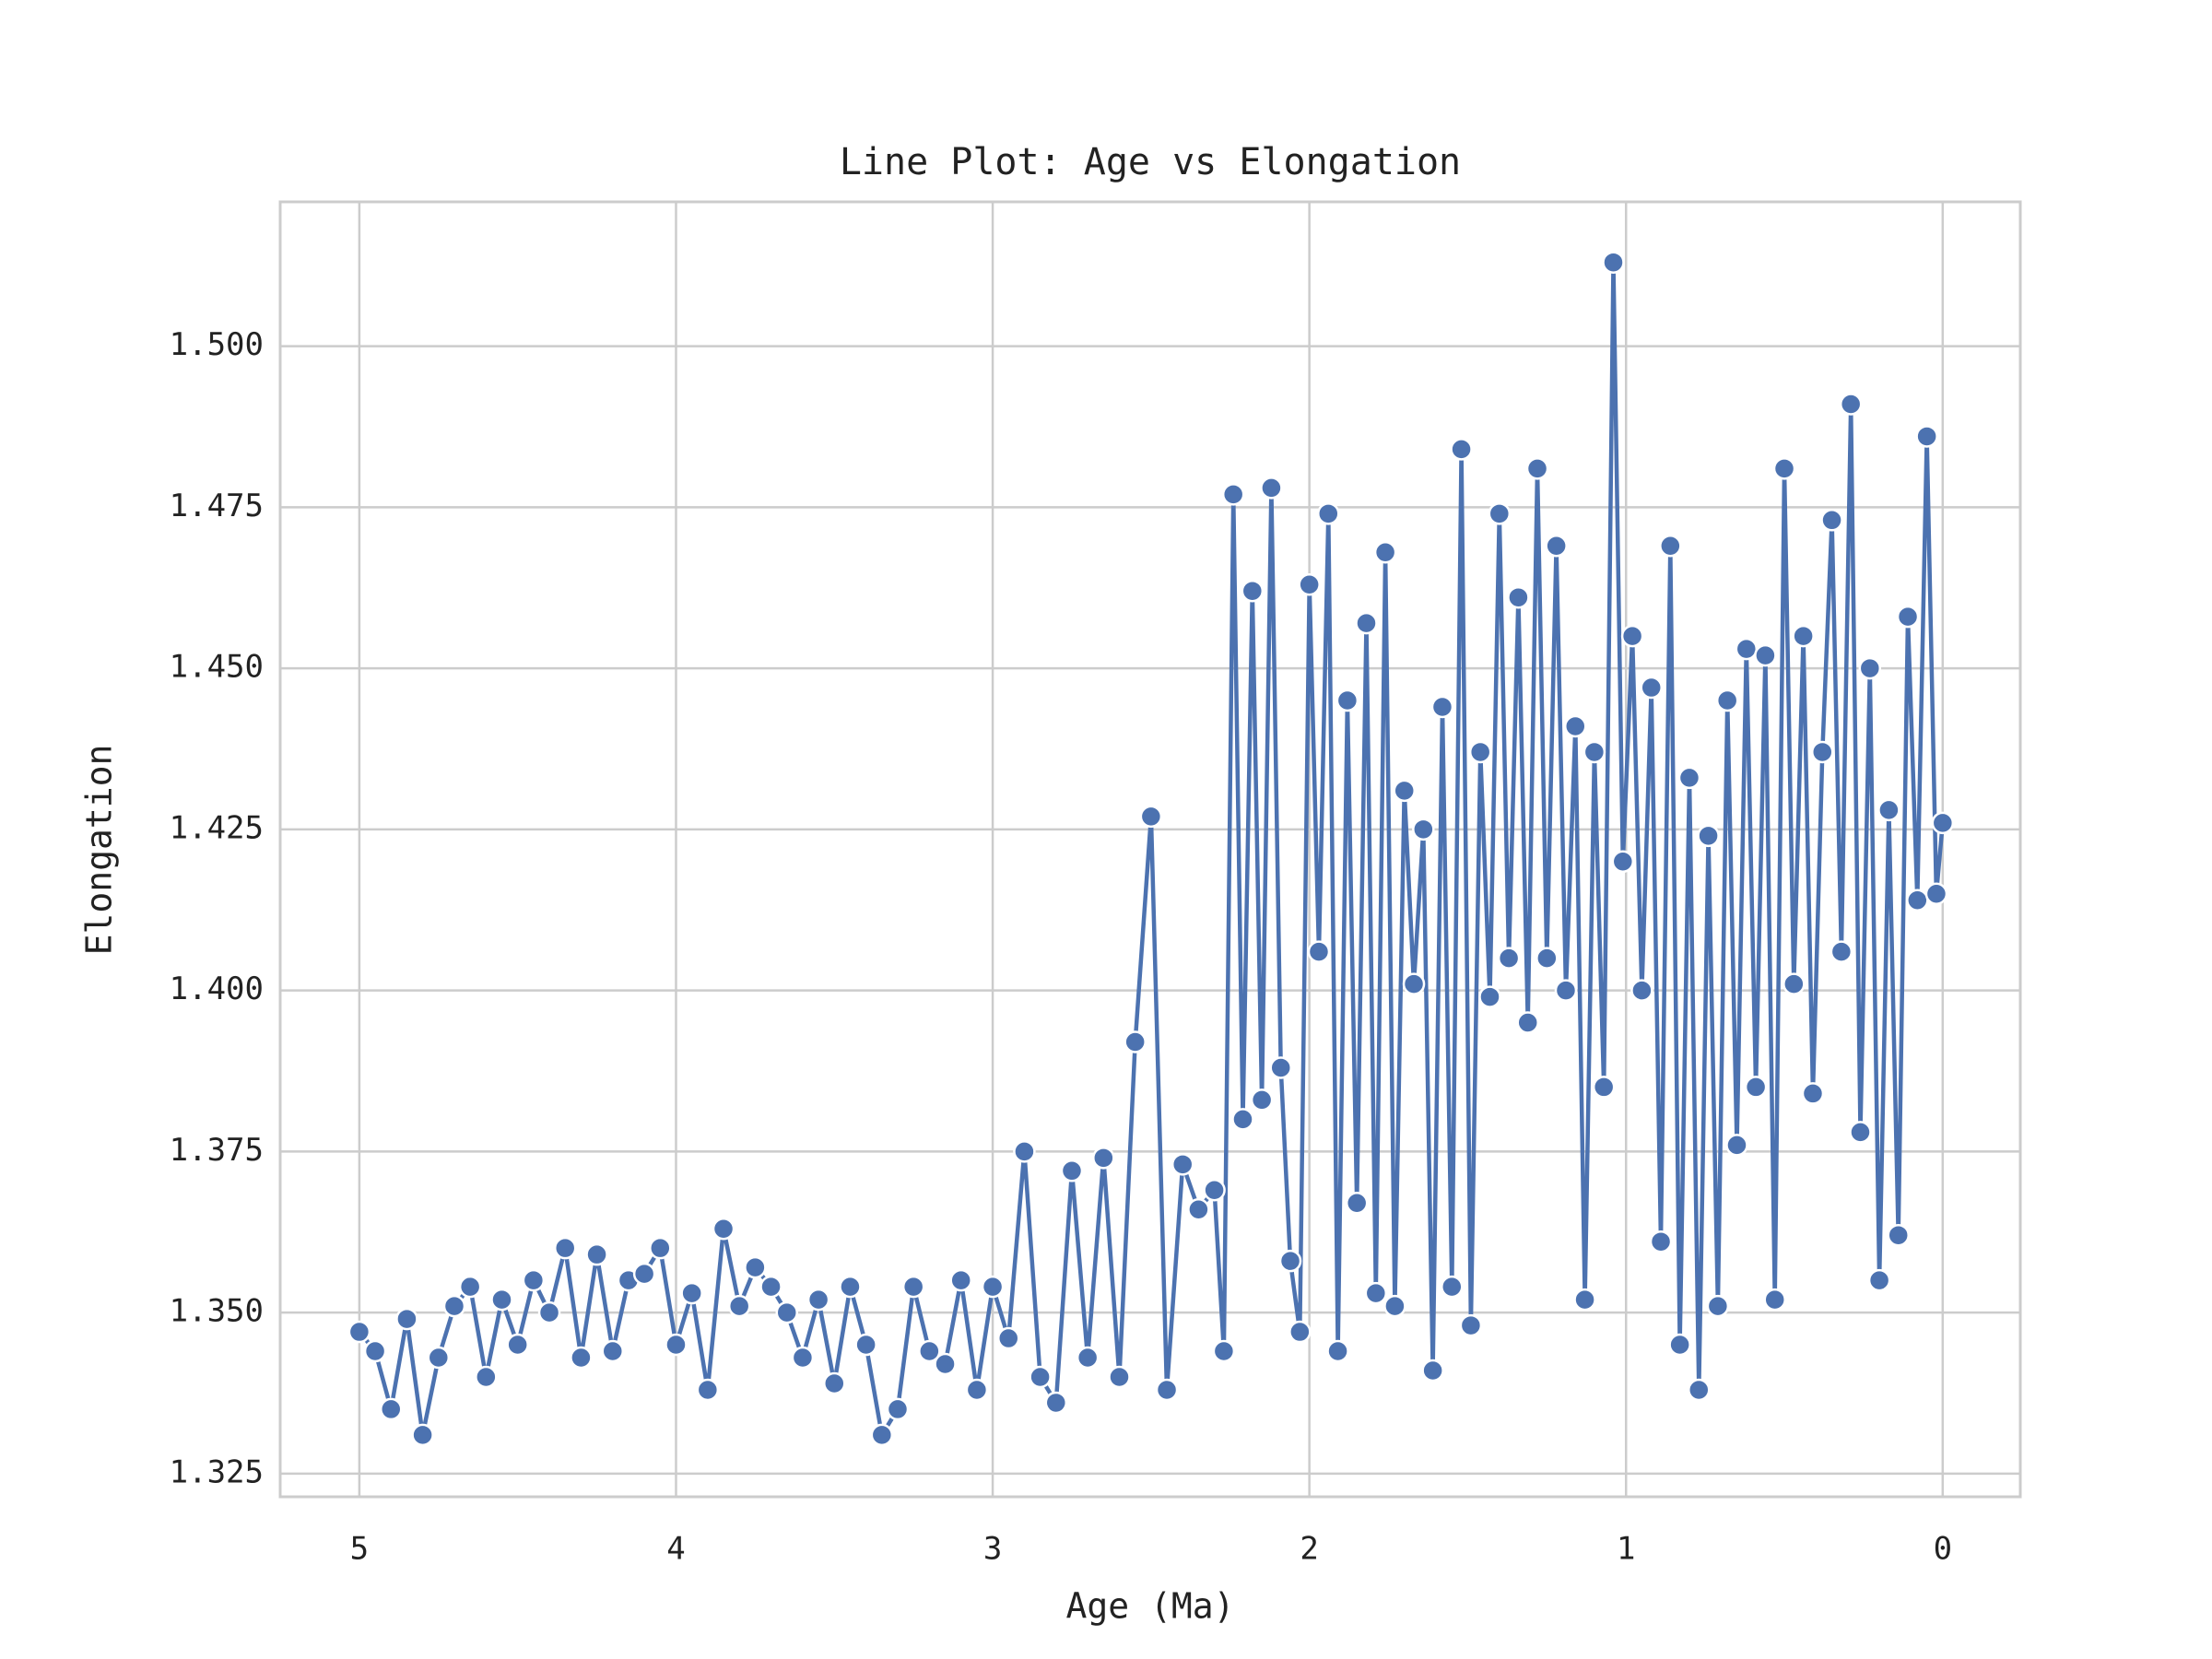  Describe the element at coordinates (675, 1549) in the screenshot. I see `x-tick-label: 4` at that location.